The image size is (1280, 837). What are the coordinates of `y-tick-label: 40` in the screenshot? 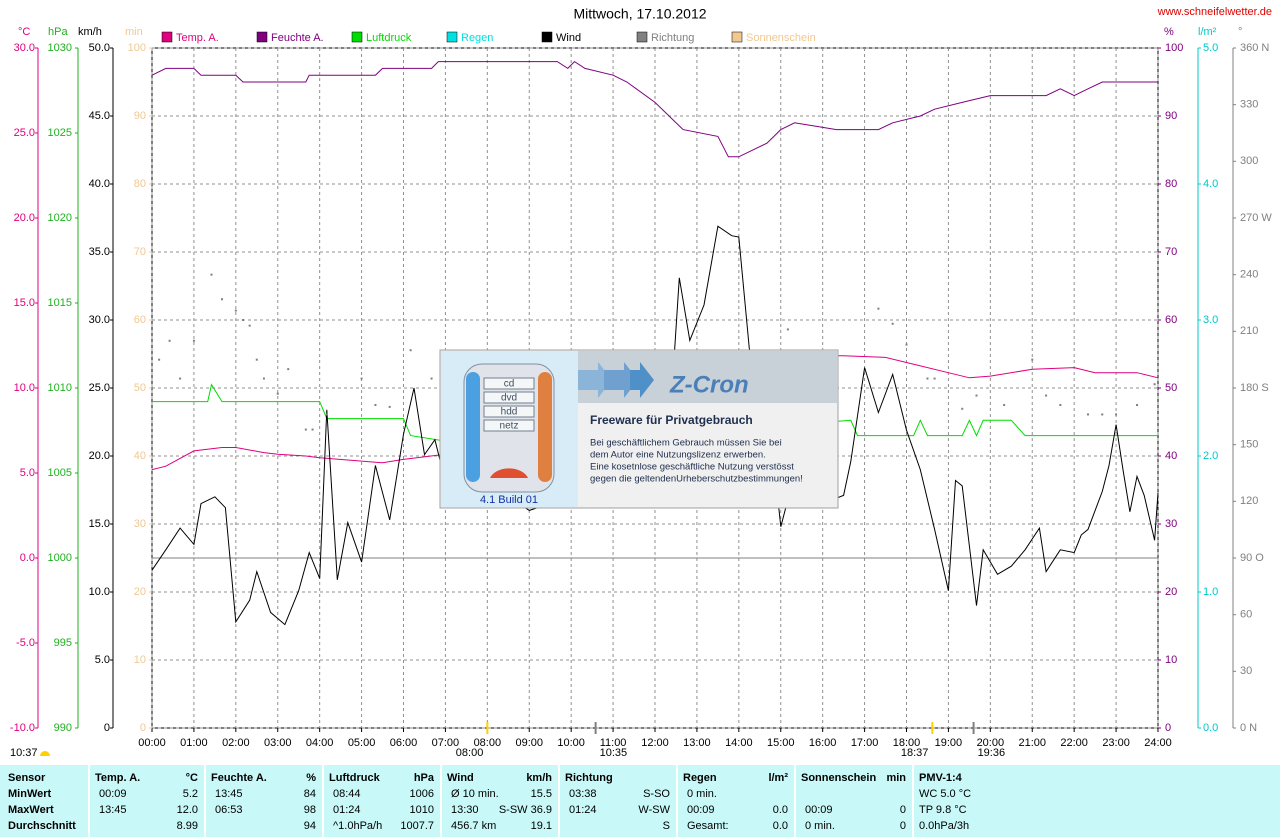 It's located at (1171, 456).